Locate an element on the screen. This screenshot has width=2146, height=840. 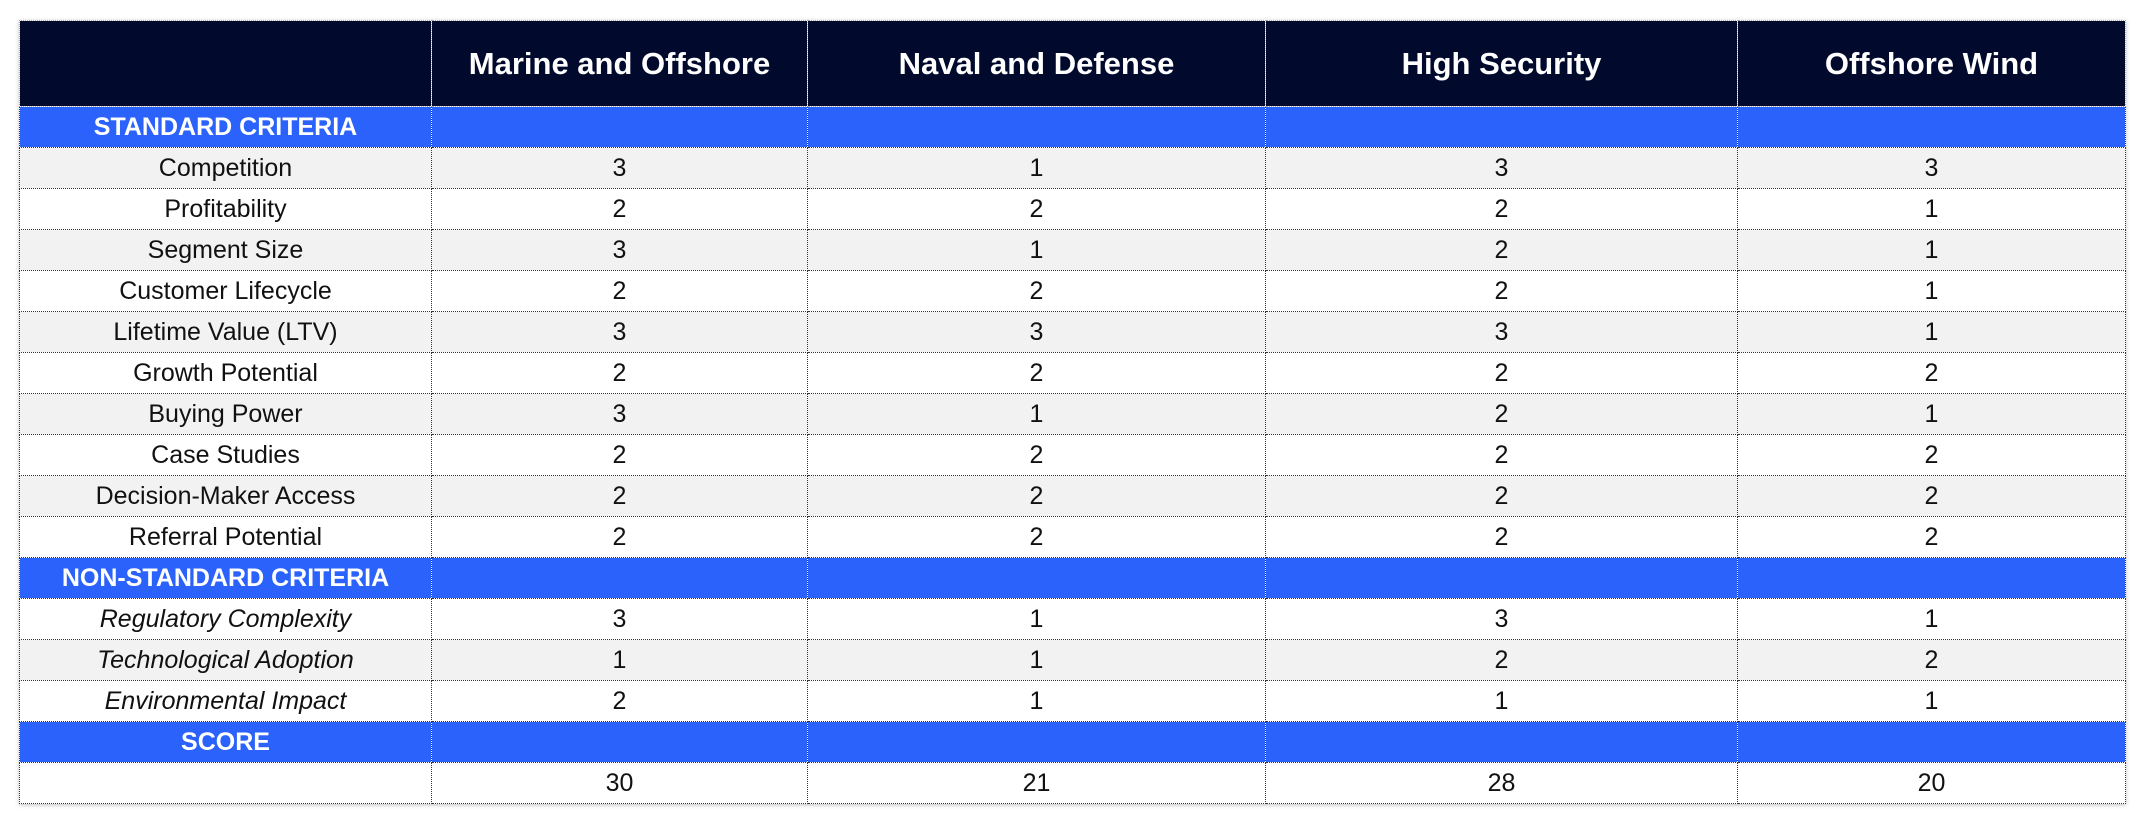
criteria-row: Lifetime Value (LTV) 3 3 3 1 is located at coordinates (1072, 332).